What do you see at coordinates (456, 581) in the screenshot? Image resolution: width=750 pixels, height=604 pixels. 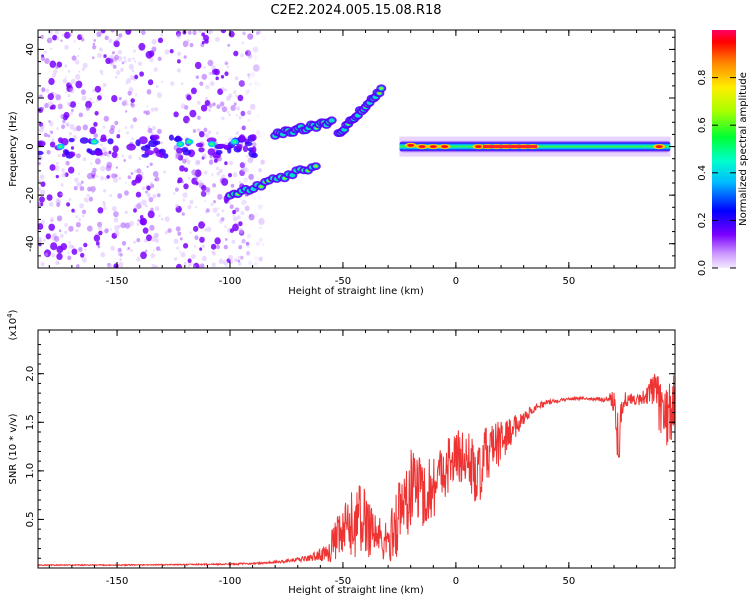 I see `snr-x-tick-label: 0` at bounding box center [456, 581].